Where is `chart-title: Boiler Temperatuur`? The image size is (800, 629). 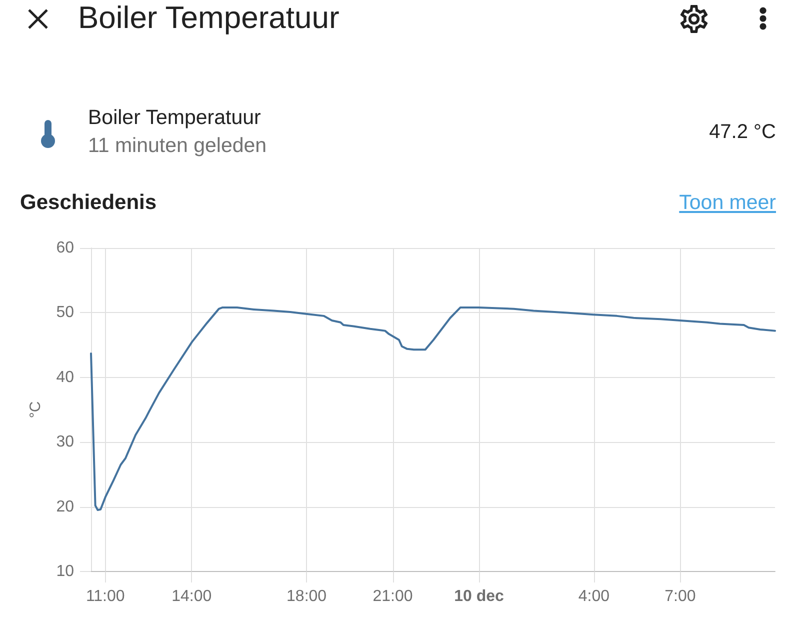
chart-title: Boiler Temperatuur is located at coordinates (209, 18).